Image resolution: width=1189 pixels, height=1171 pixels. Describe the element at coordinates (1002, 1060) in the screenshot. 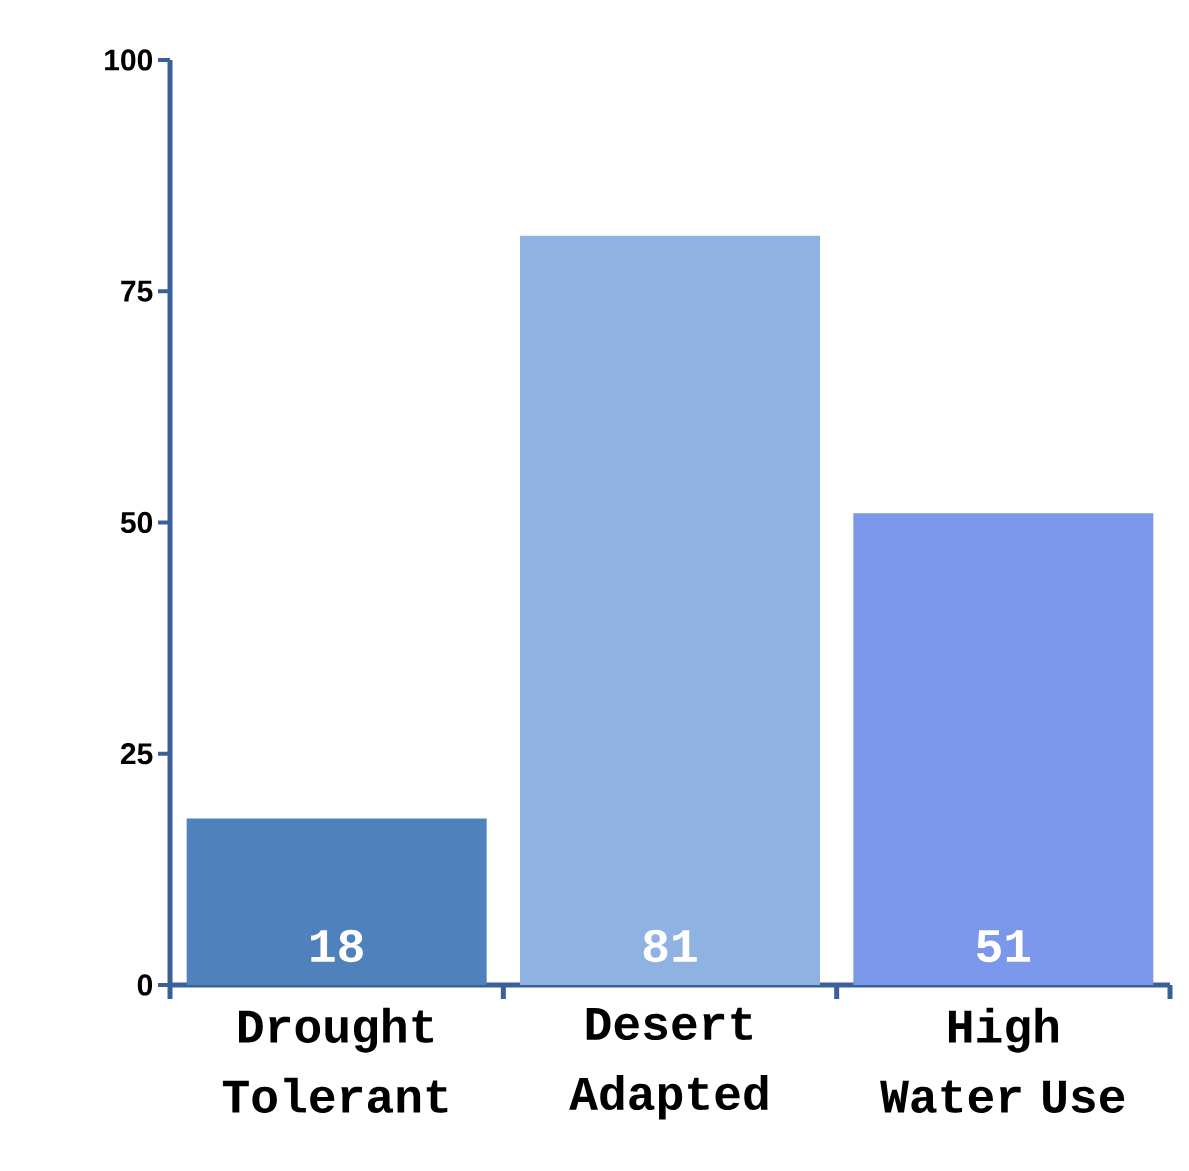

I see `x-tick-label: High Water Use` at that location.